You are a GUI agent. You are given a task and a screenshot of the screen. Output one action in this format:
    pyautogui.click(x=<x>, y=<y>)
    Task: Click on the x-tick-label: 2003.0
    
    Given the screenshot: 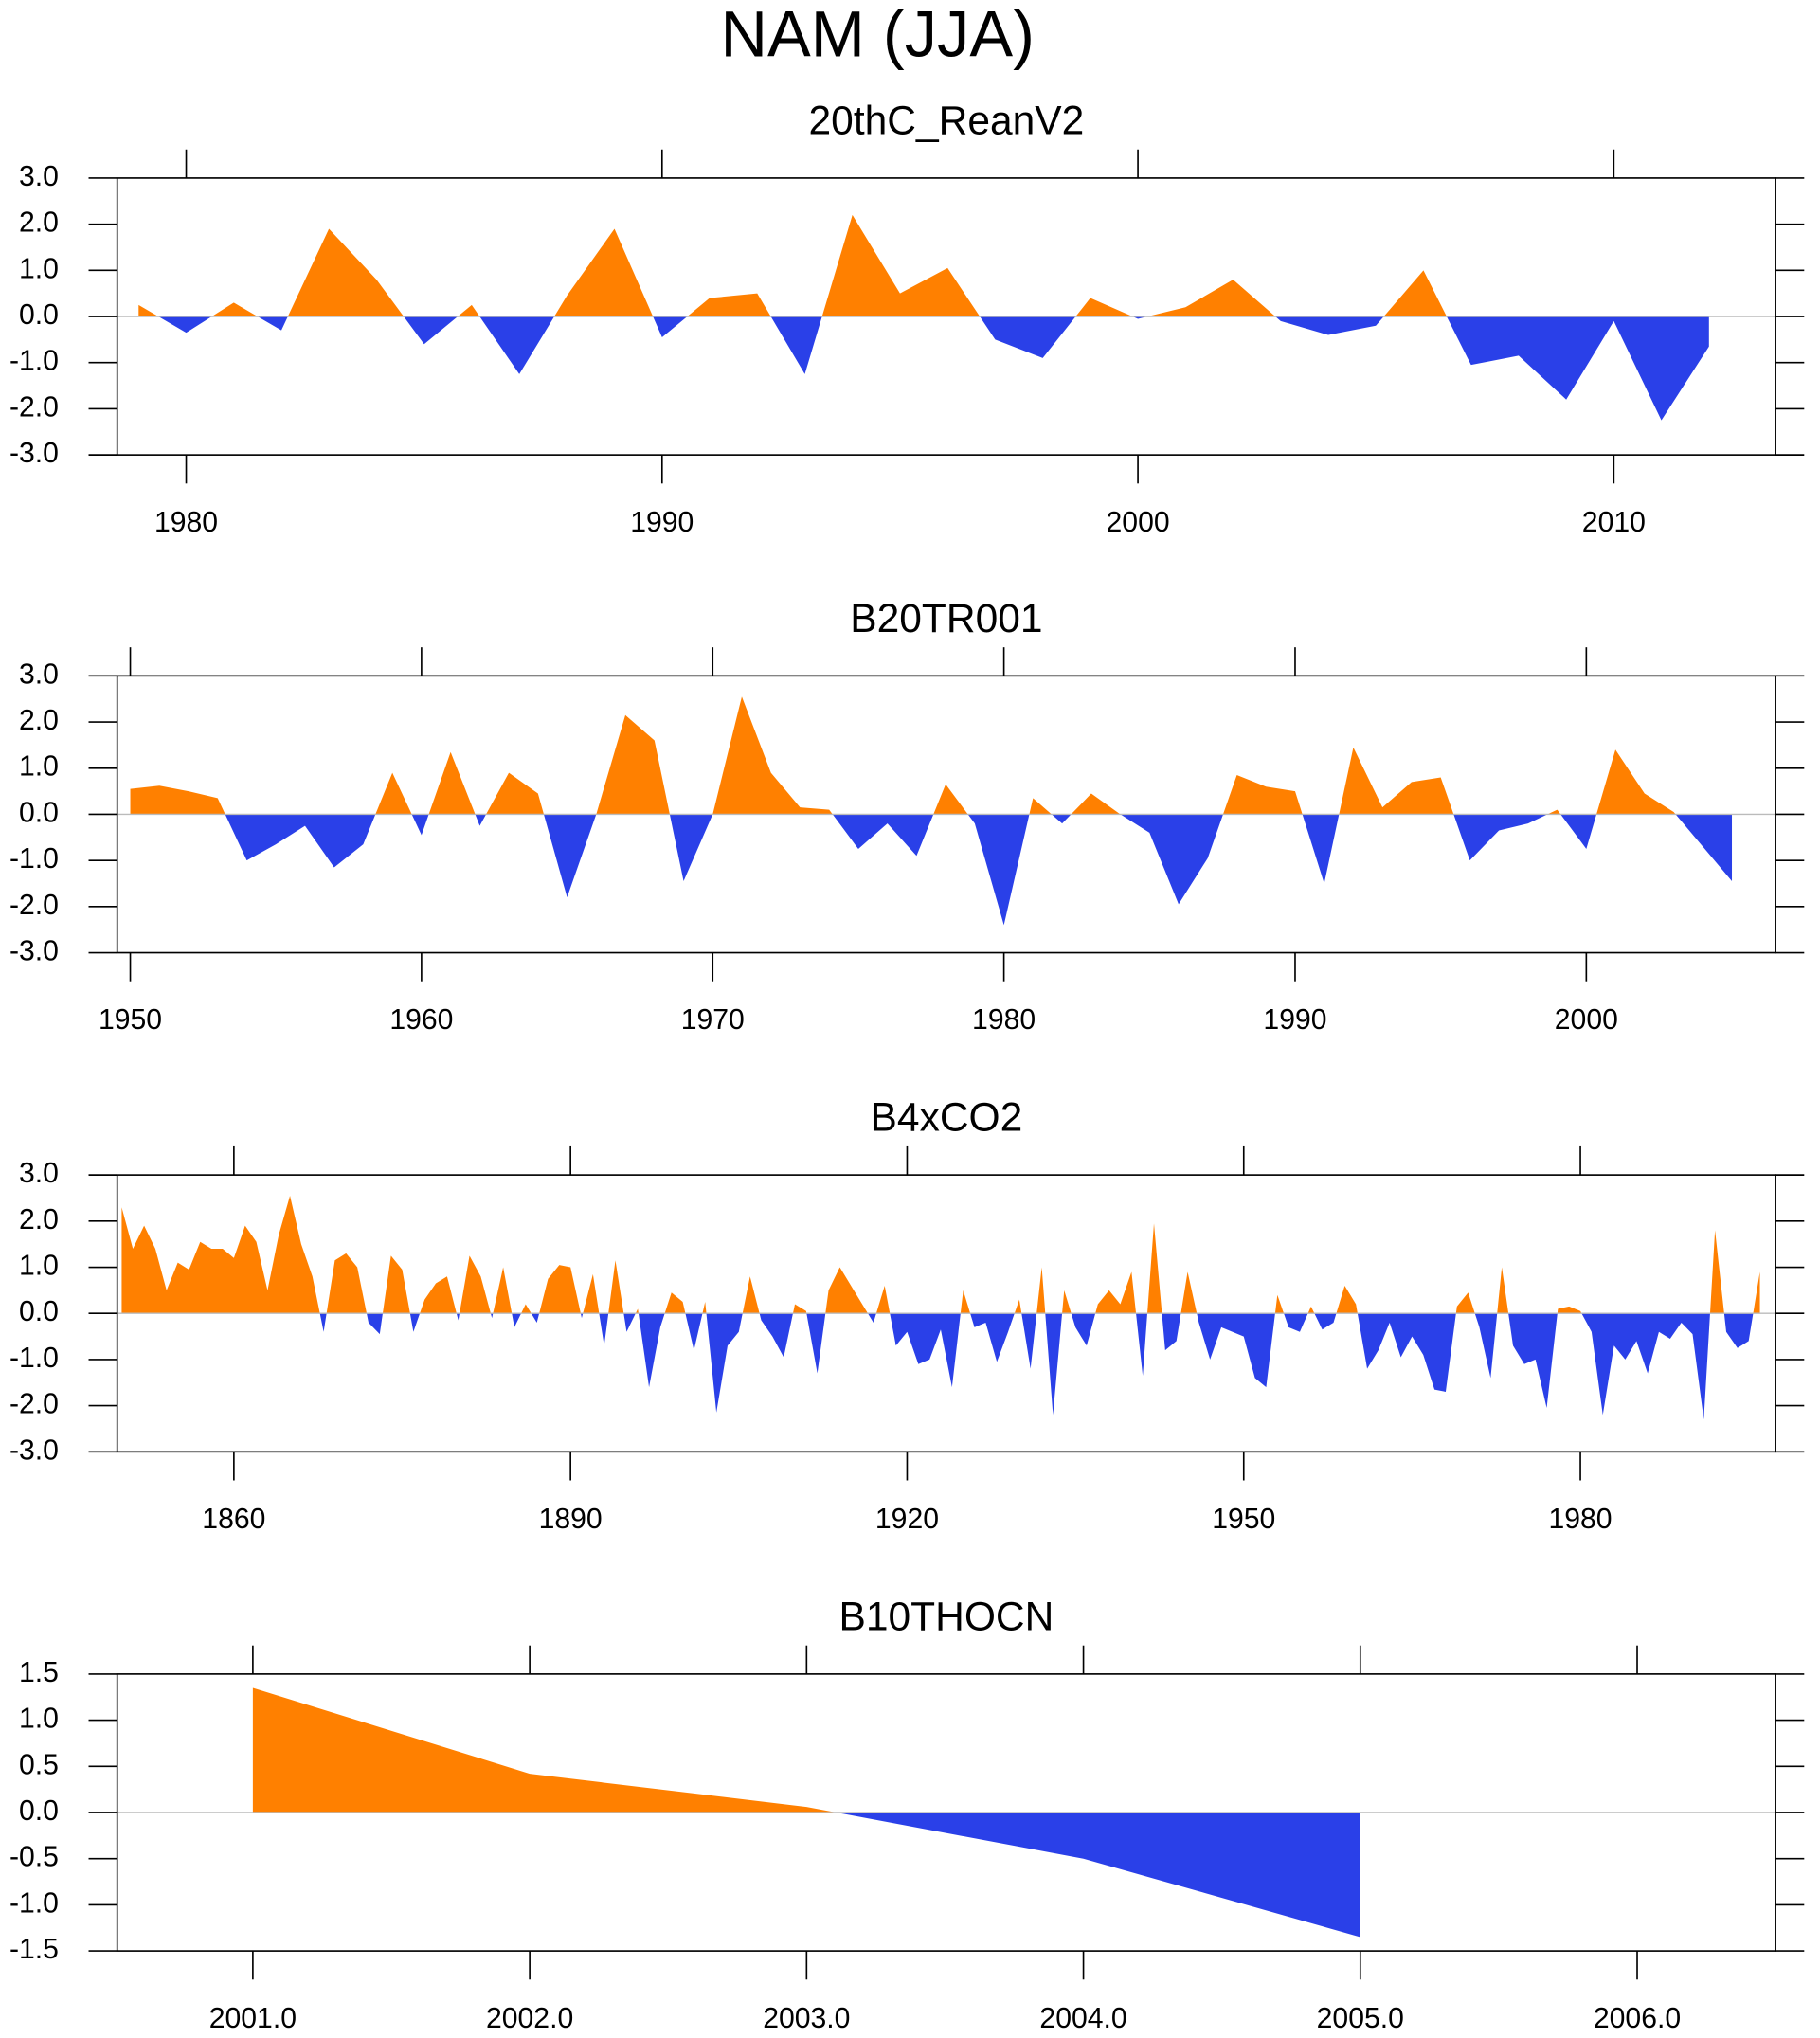 What is the action you would take?
    pyautogui.click(x=806, y=2018)
    